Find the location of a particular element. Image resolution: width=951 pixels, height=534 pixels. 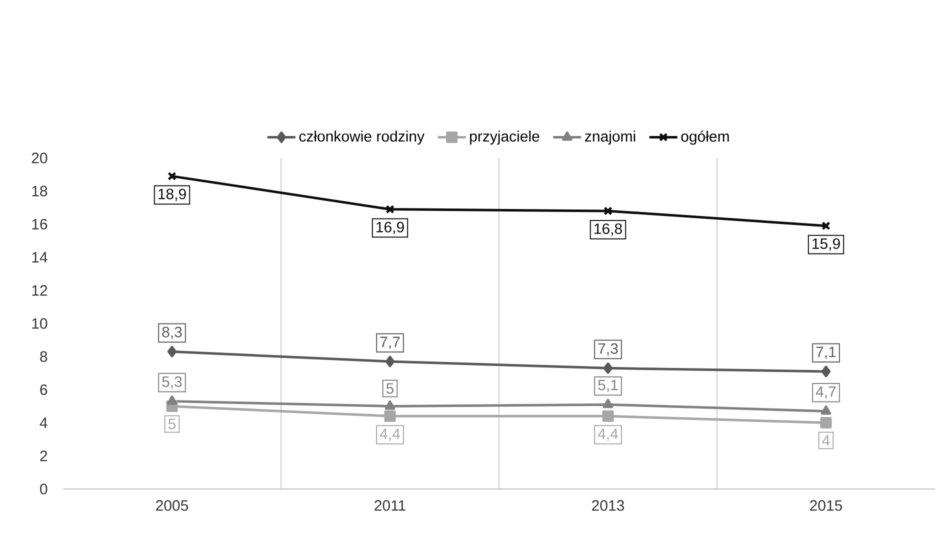

x-tick-label: 2015 is located at coordinates (826, 505).